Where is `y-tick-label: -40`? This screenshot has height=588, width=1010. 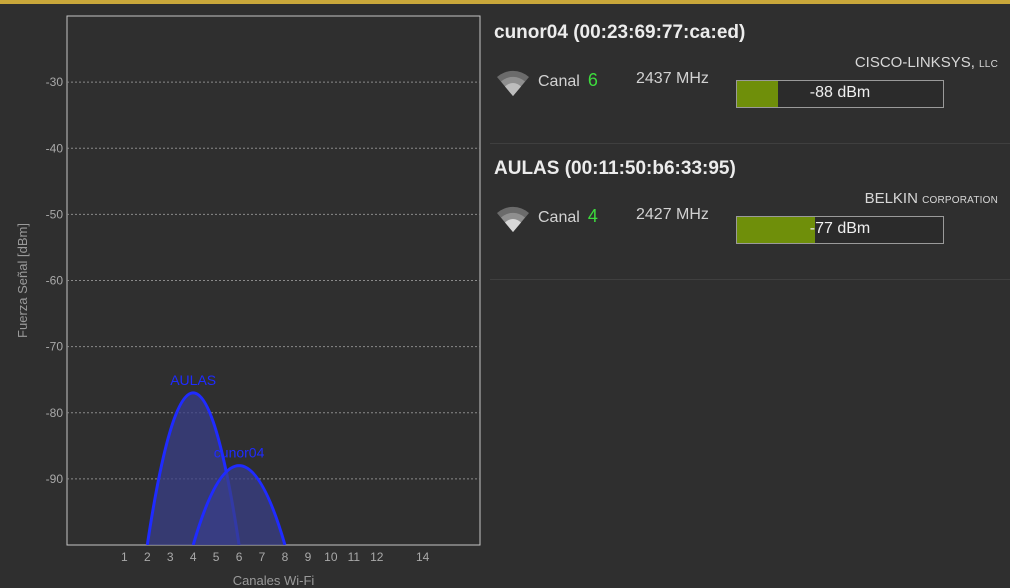
y-tick-label: -40 is located at coordinates (55, 148).